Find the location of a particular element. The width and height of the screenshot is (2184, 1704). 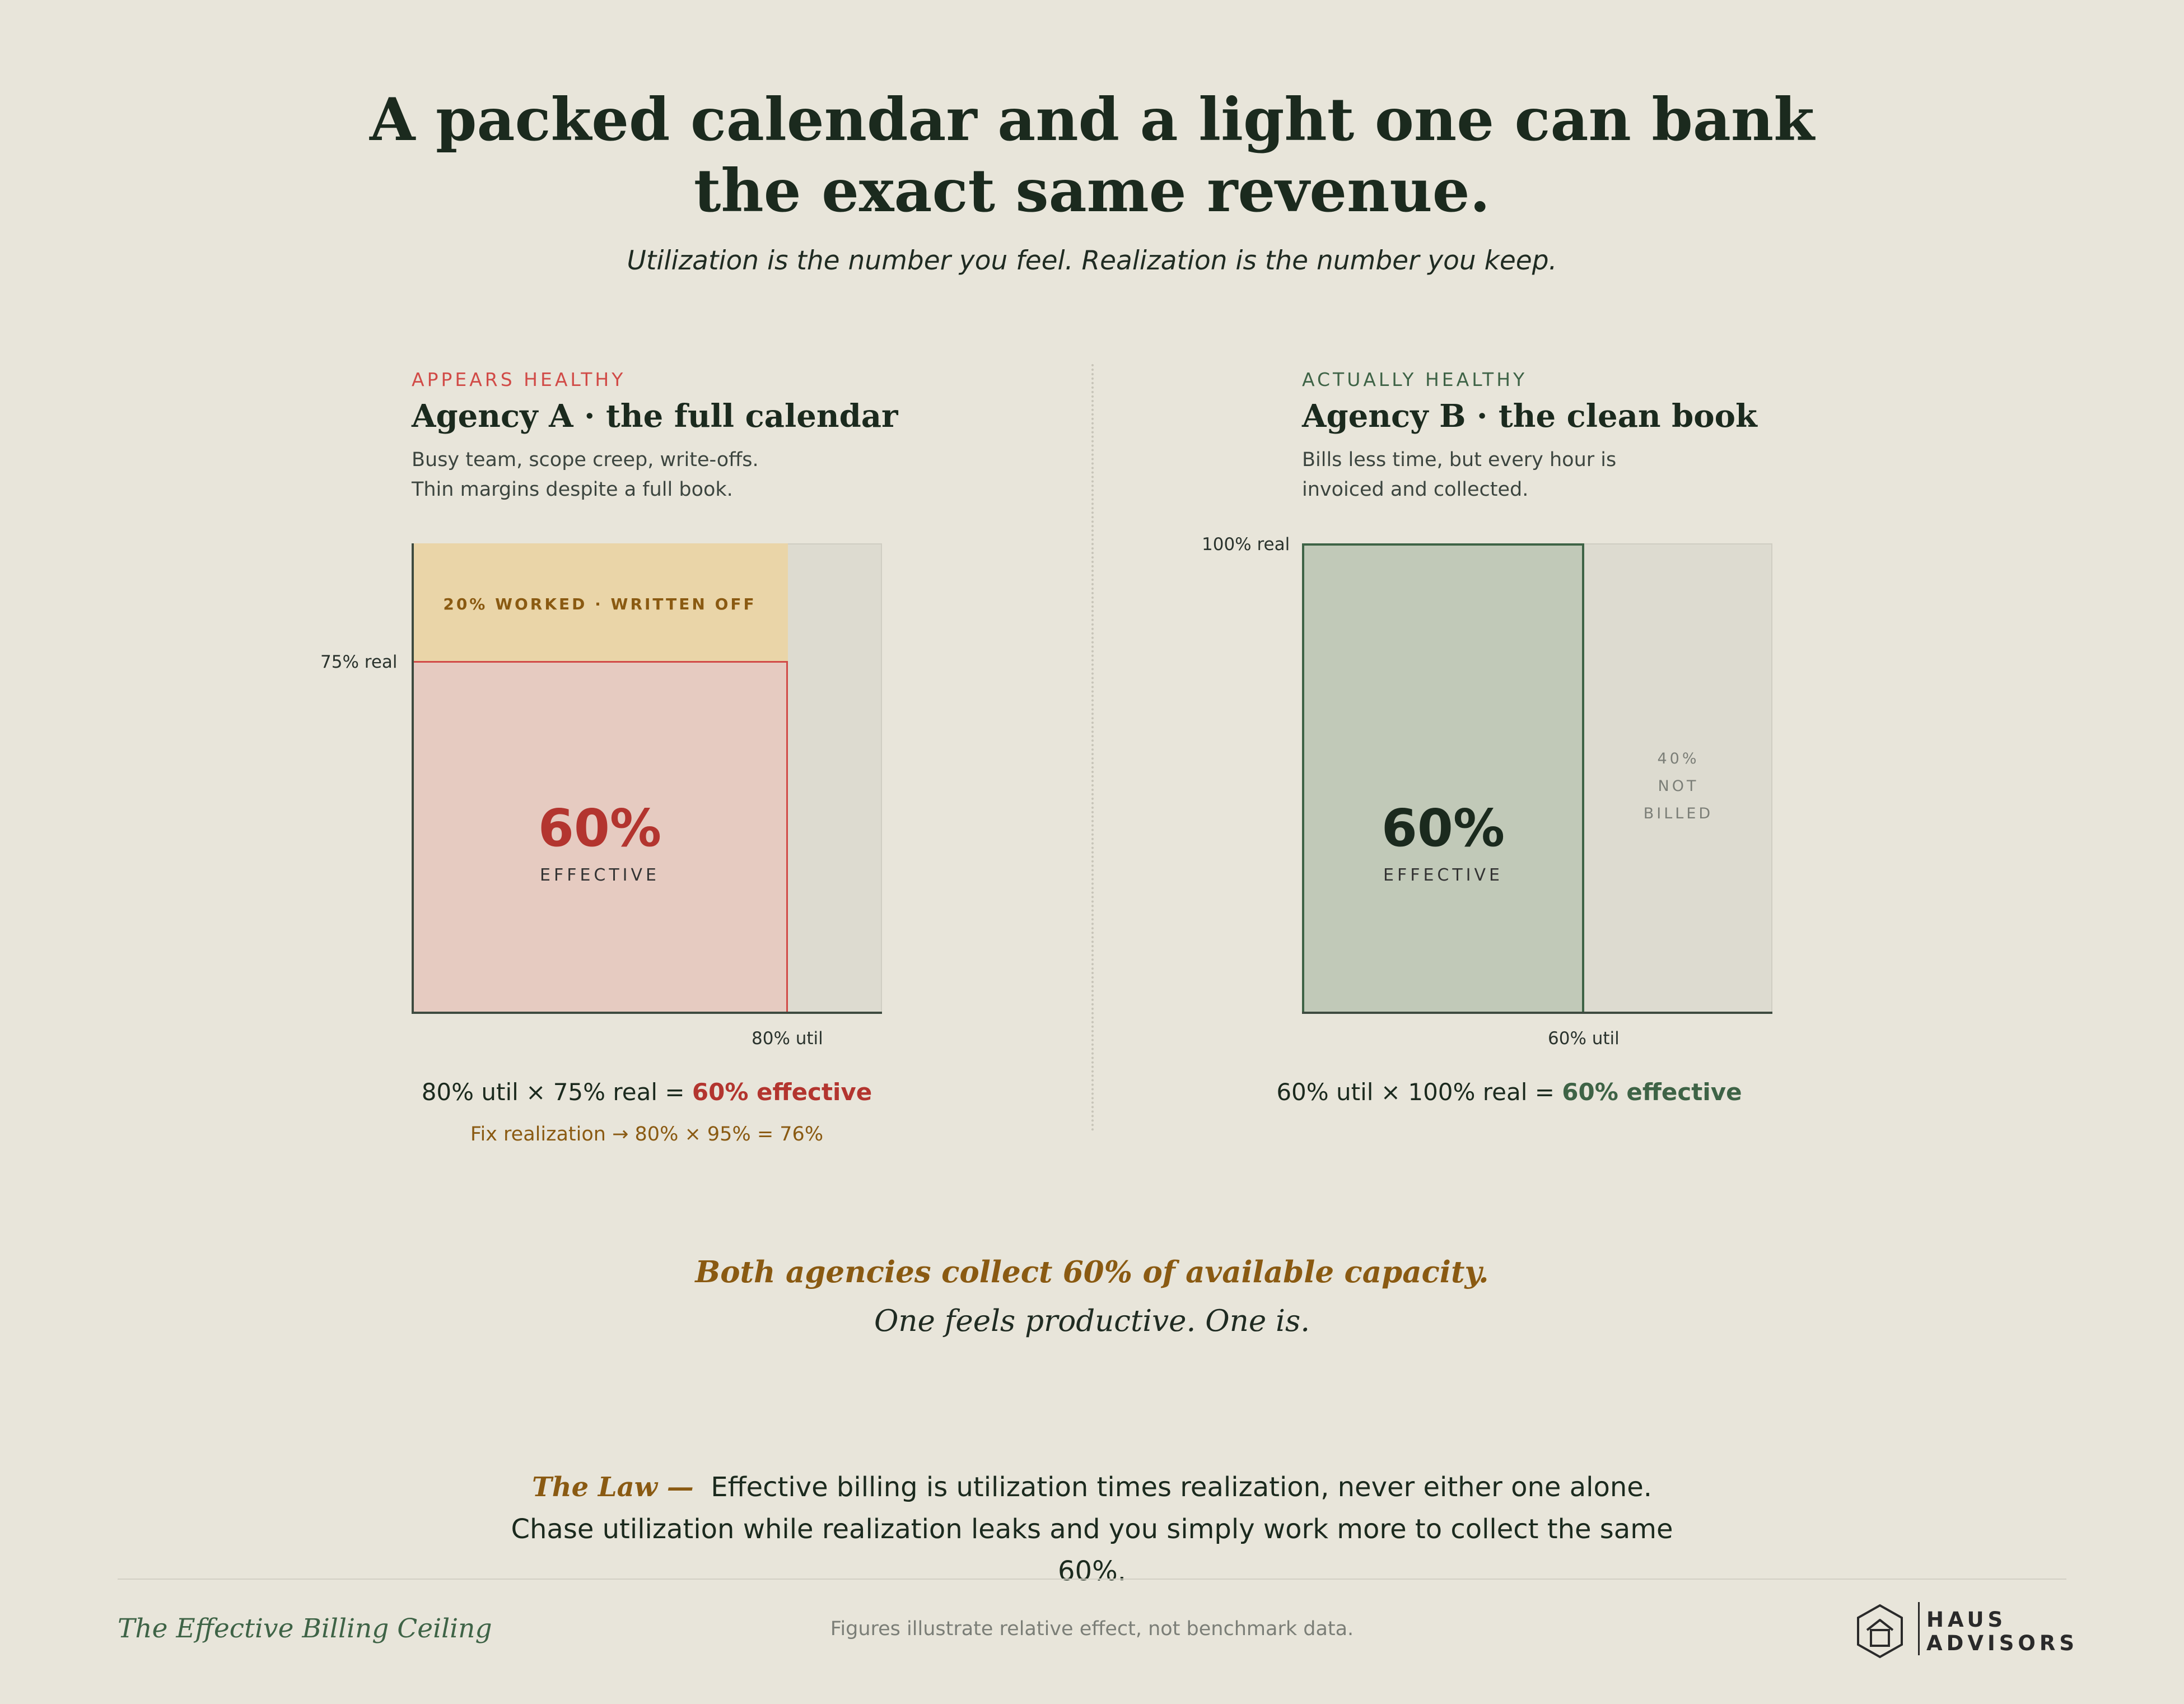

panel-b-equation-result: 60% effective is located at coordinates (1652, 1092).